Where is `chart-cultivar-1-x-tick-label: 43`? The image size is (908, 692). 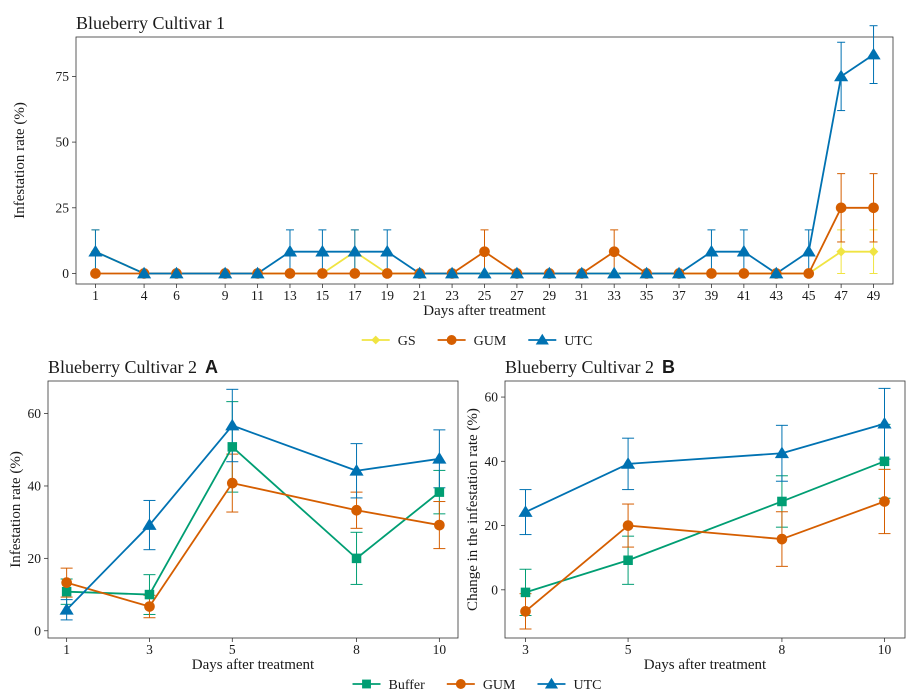
chart-cultivar-1-x-tick-label: 43 is located at coordinates (777, 295).